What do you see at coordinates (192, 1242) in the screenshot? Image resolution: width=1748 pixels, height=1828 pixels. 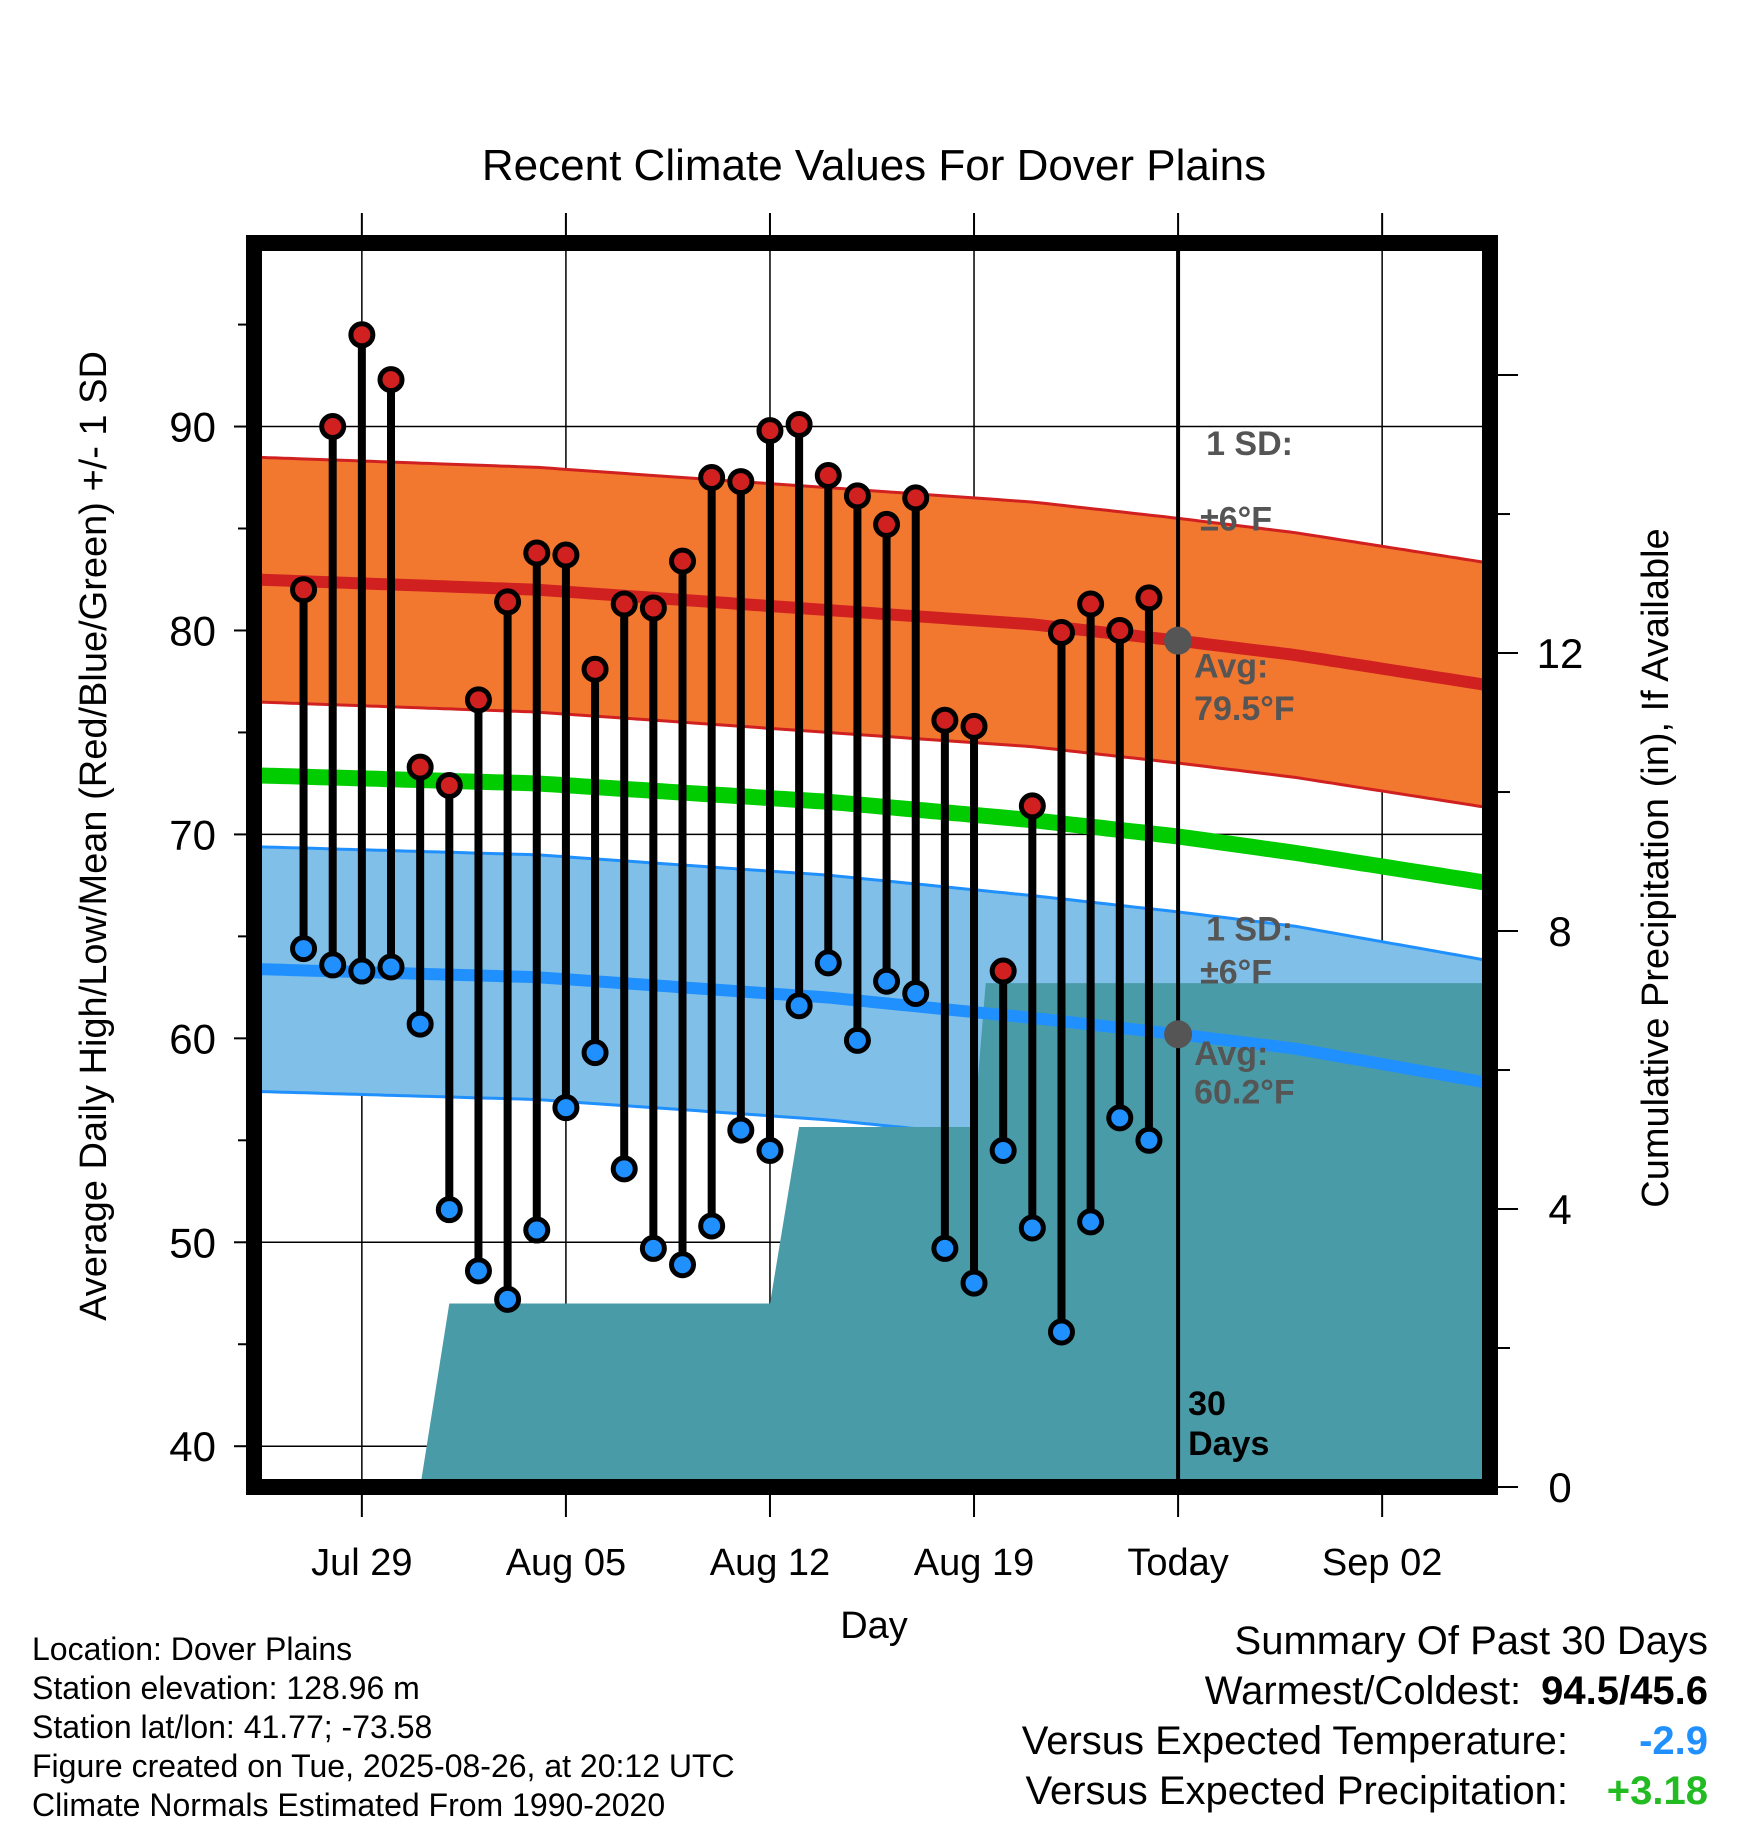 I see `y-tick-label: 50` at bounding box center [192, 1242].